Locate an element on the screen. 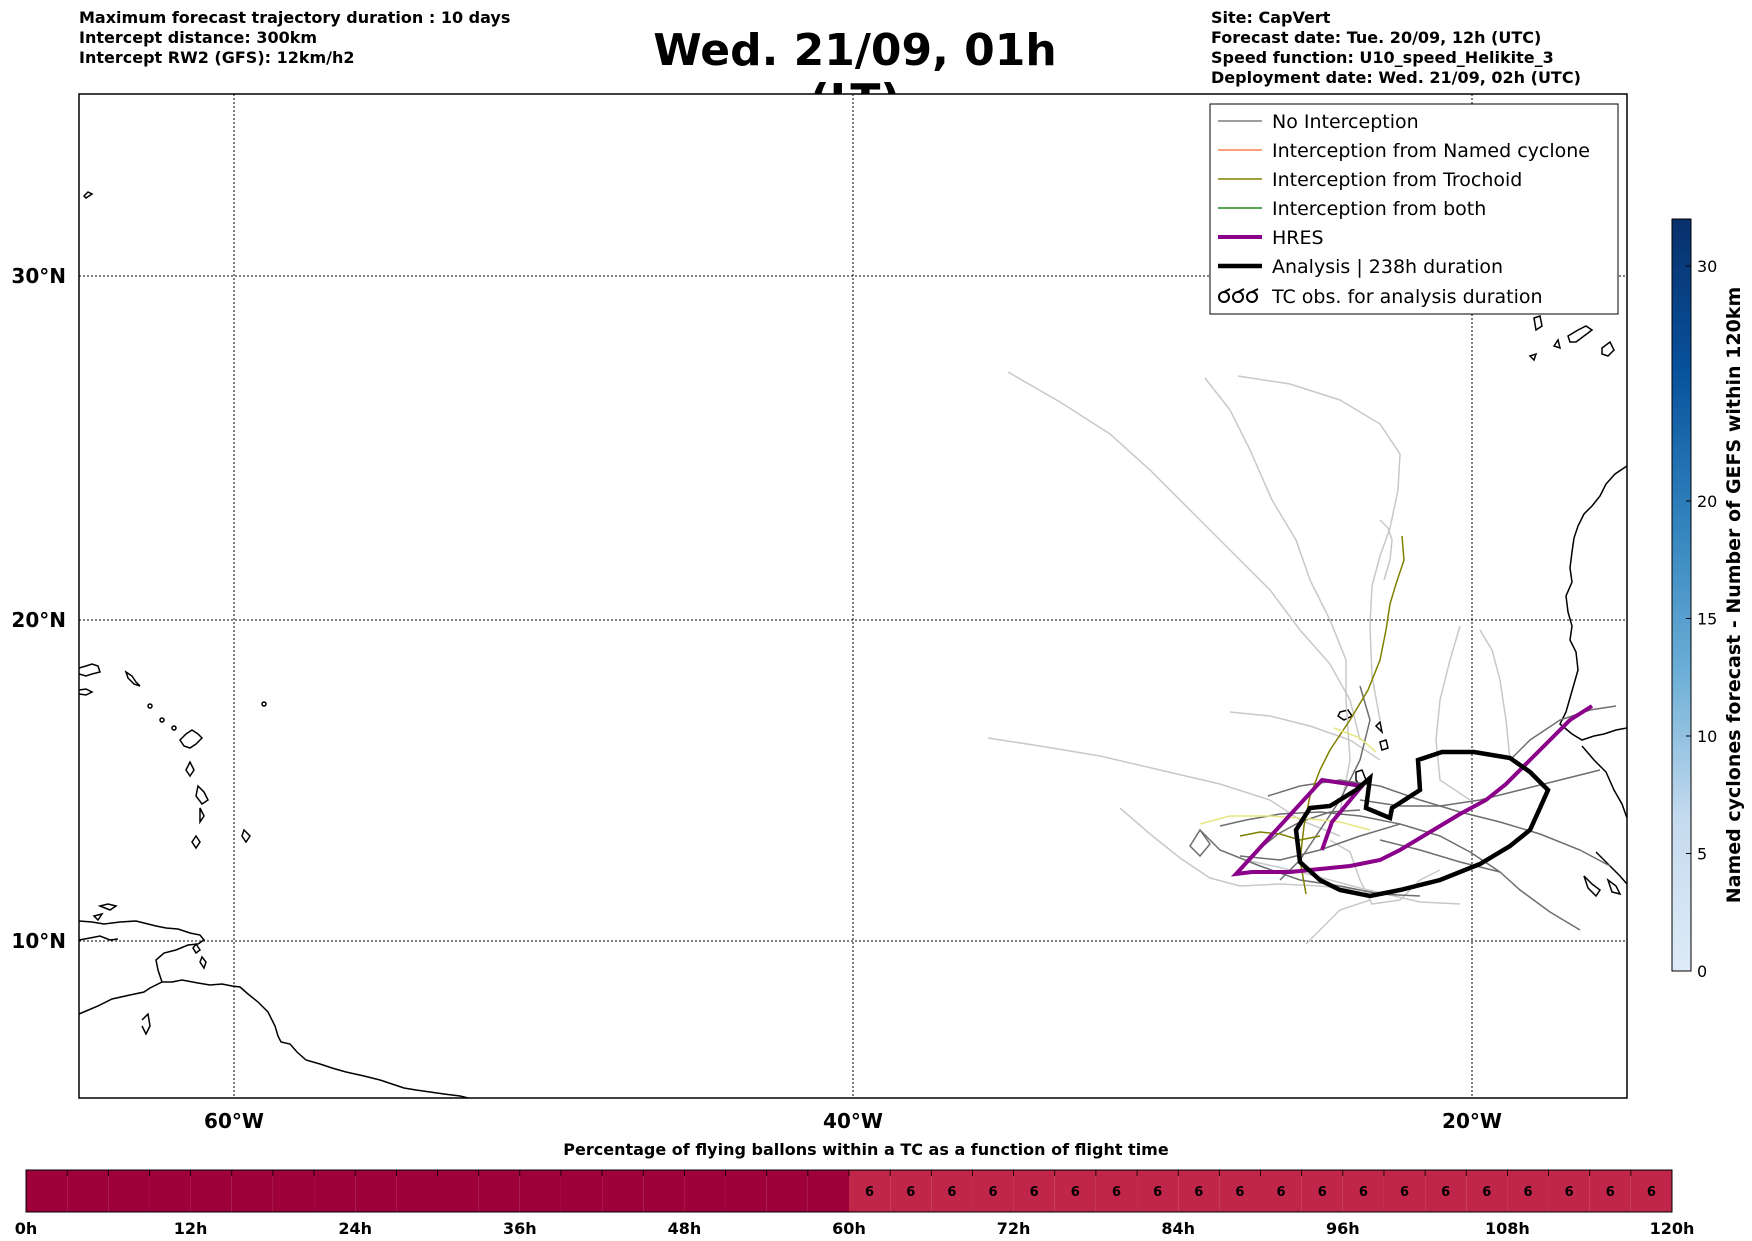 This screenshot has height=1241, width=1752. colorbar-tick-label: 5 is located at coordinates (1702, 854).